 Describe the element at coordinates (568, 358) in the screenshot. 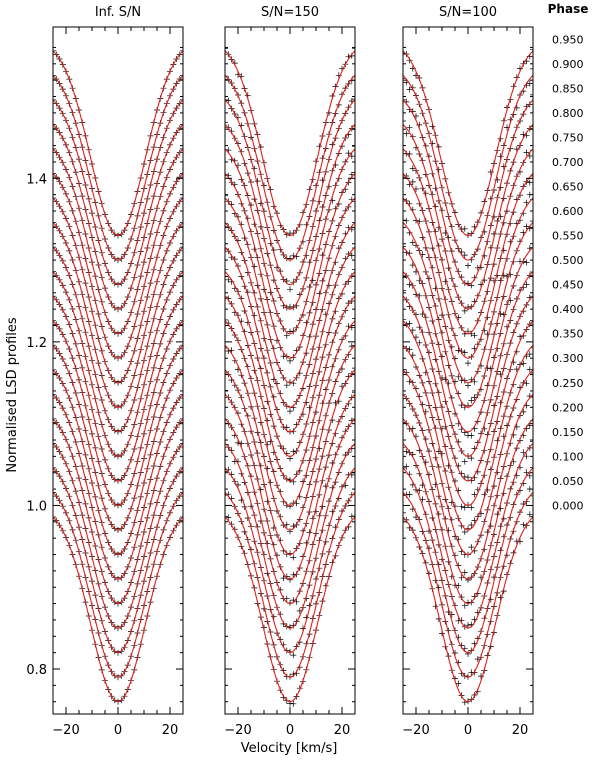

I see `phase-label: 0.300` at that location.